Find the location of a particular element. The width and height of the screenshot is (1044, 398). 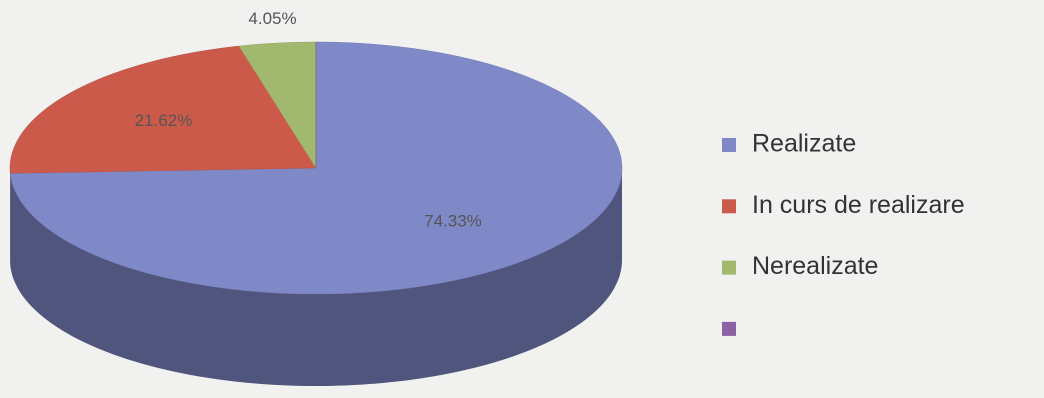

legend-label: In curs de realizare is located at coordinates (858, 205).